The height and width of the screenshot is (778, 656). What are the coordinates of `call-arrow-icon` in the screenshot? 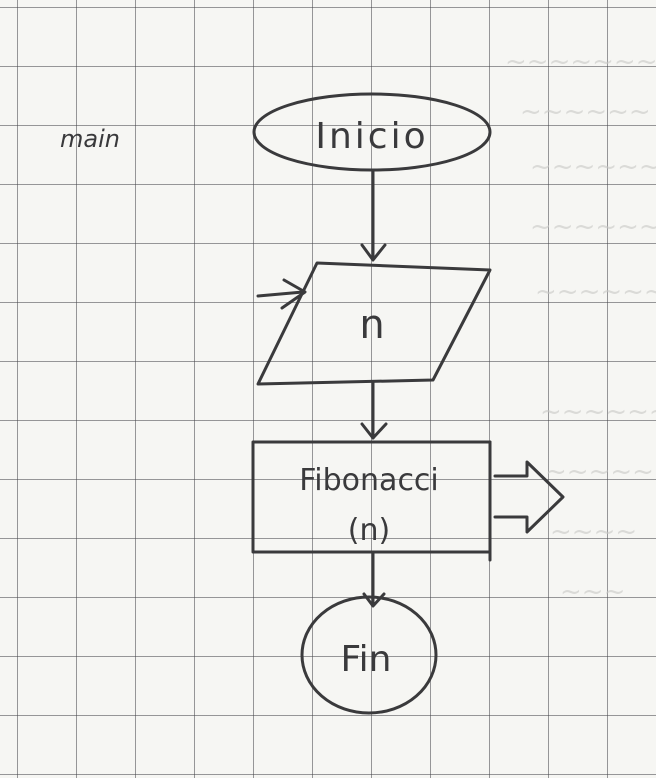 It's located at (529, 497).